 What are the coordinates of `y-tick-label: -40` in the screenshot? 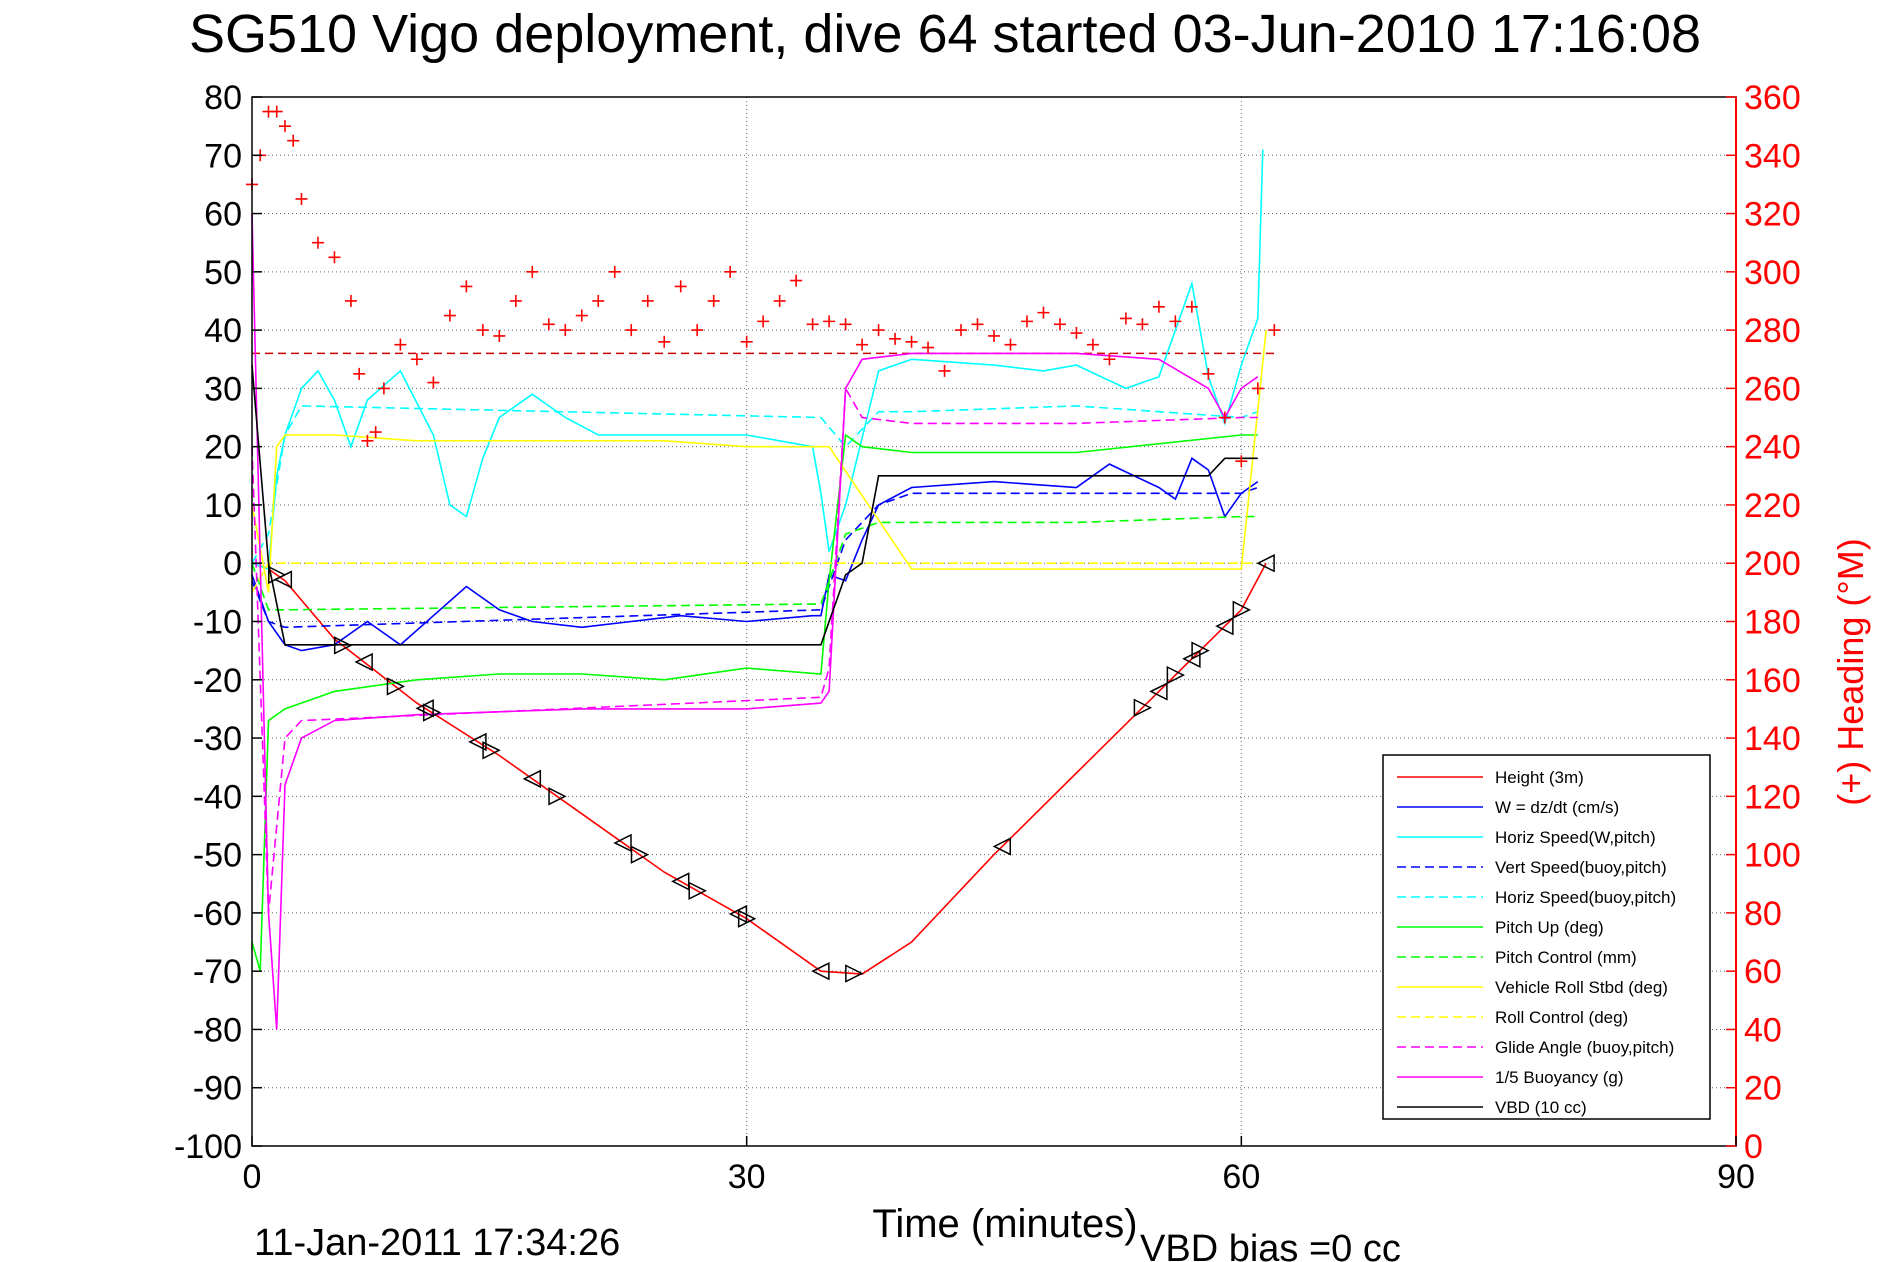 It's located at (217, 797).